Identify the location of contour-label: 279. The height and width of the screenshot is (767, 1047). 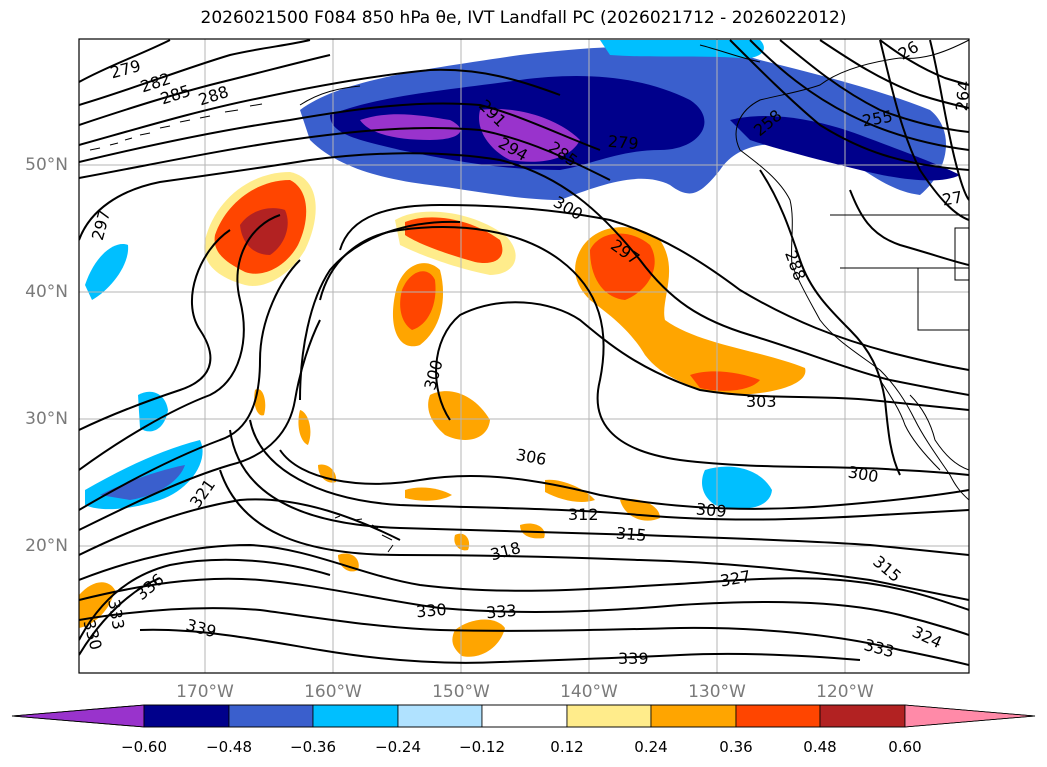
(623, 143).